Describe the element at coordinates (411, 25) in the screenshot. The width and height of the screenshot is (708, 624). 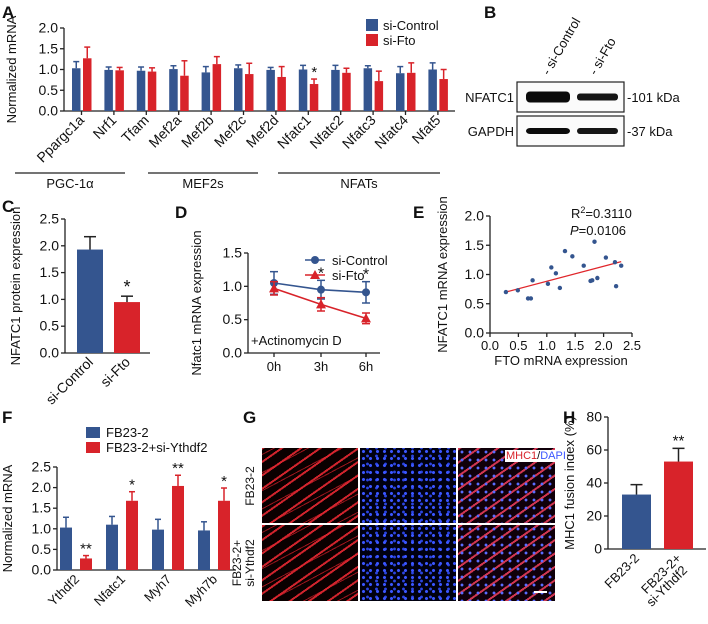
I see `legend-label: si-Control` at that location.